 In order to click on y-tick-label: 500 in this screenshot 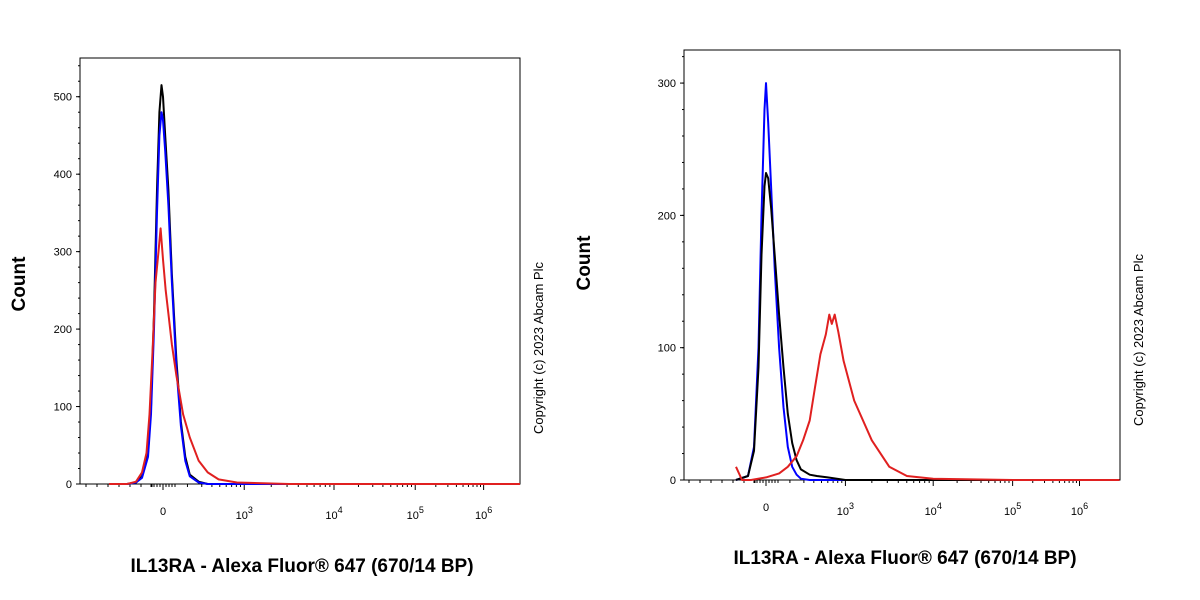, I will do `click(63, 98)`.